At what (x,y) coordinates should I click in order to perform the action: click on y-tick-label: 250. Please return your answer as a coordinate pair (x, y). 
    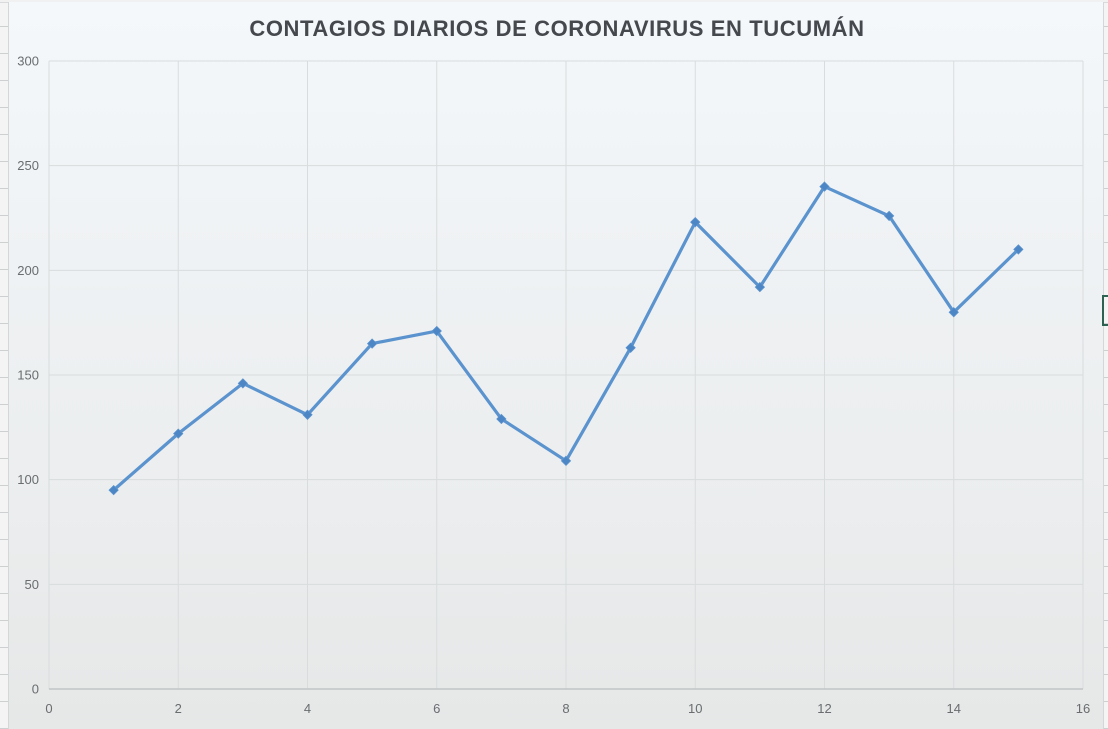
    Looking at the image, I should click on (28, 165).